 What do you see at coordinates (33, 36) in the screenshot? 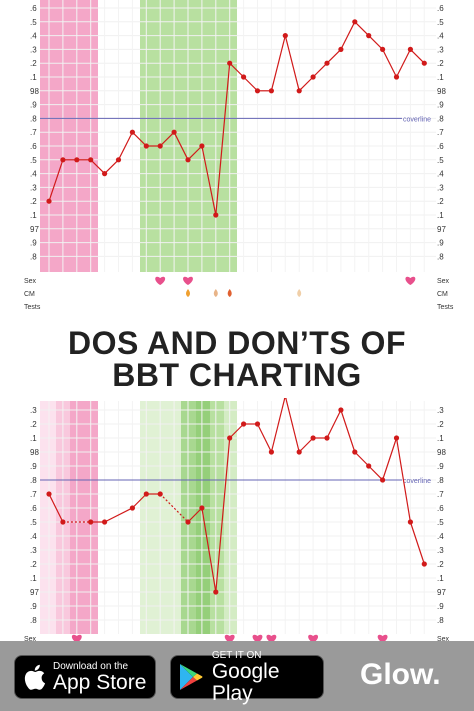
I see `y-tick-label-left: .4` at bounding box center [33, 36].